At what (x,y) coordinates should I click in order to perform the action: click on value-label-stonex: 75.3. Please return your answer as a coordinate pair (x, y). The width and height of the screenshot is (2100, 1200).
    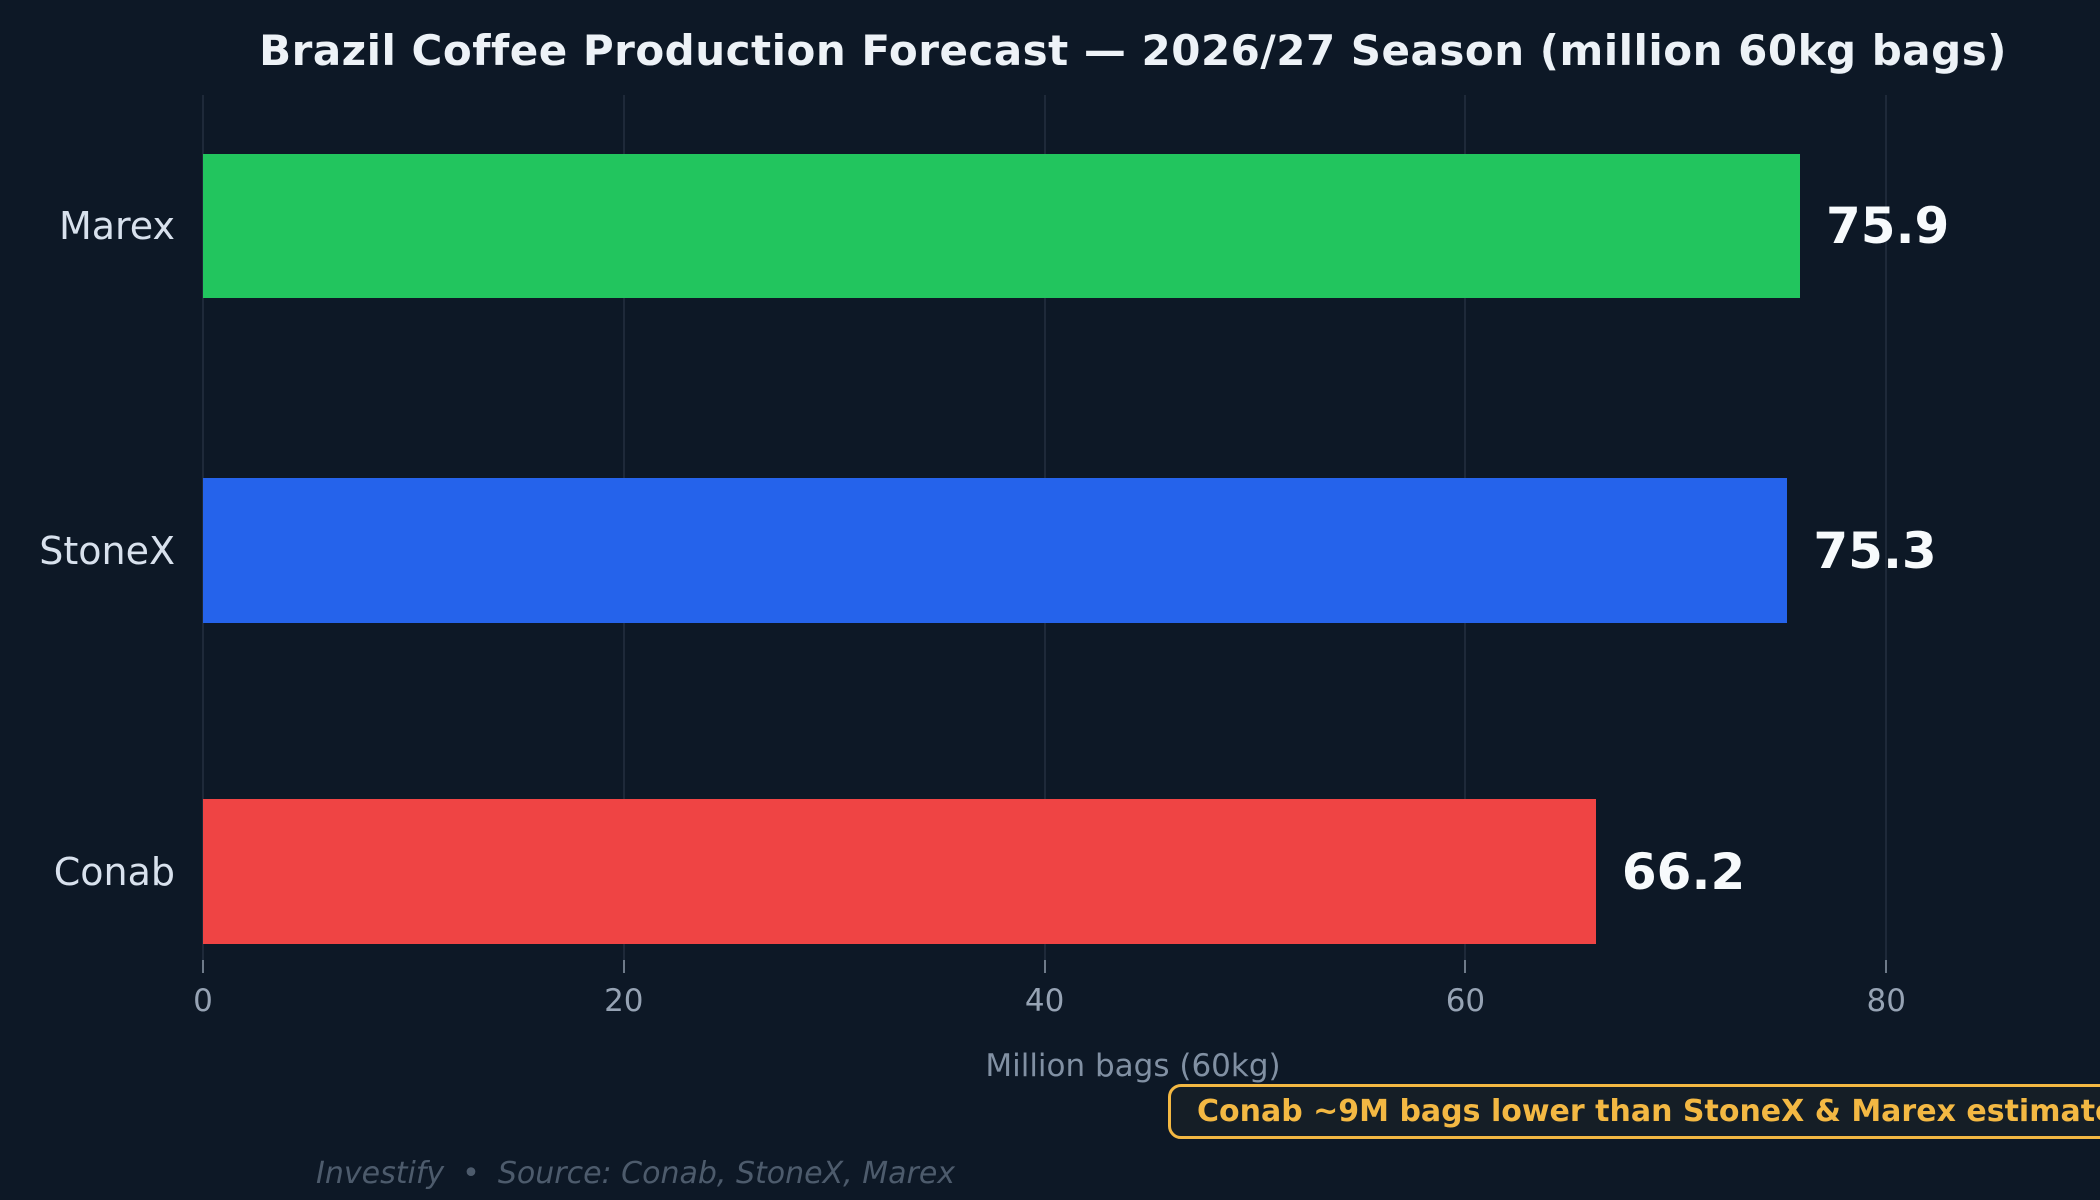
    Looking at the image, I should click on (1875, 550).